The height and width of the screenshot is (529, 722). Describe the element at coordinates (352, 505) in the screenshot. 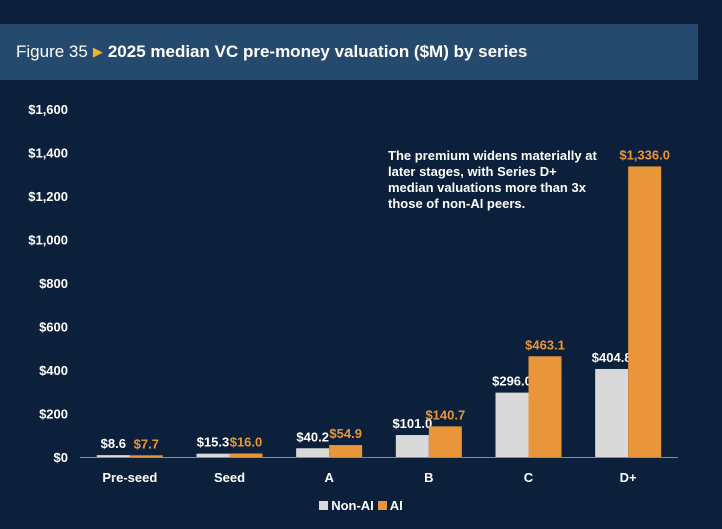

I see `legend-label-non-ai: Non-AI` at that location.